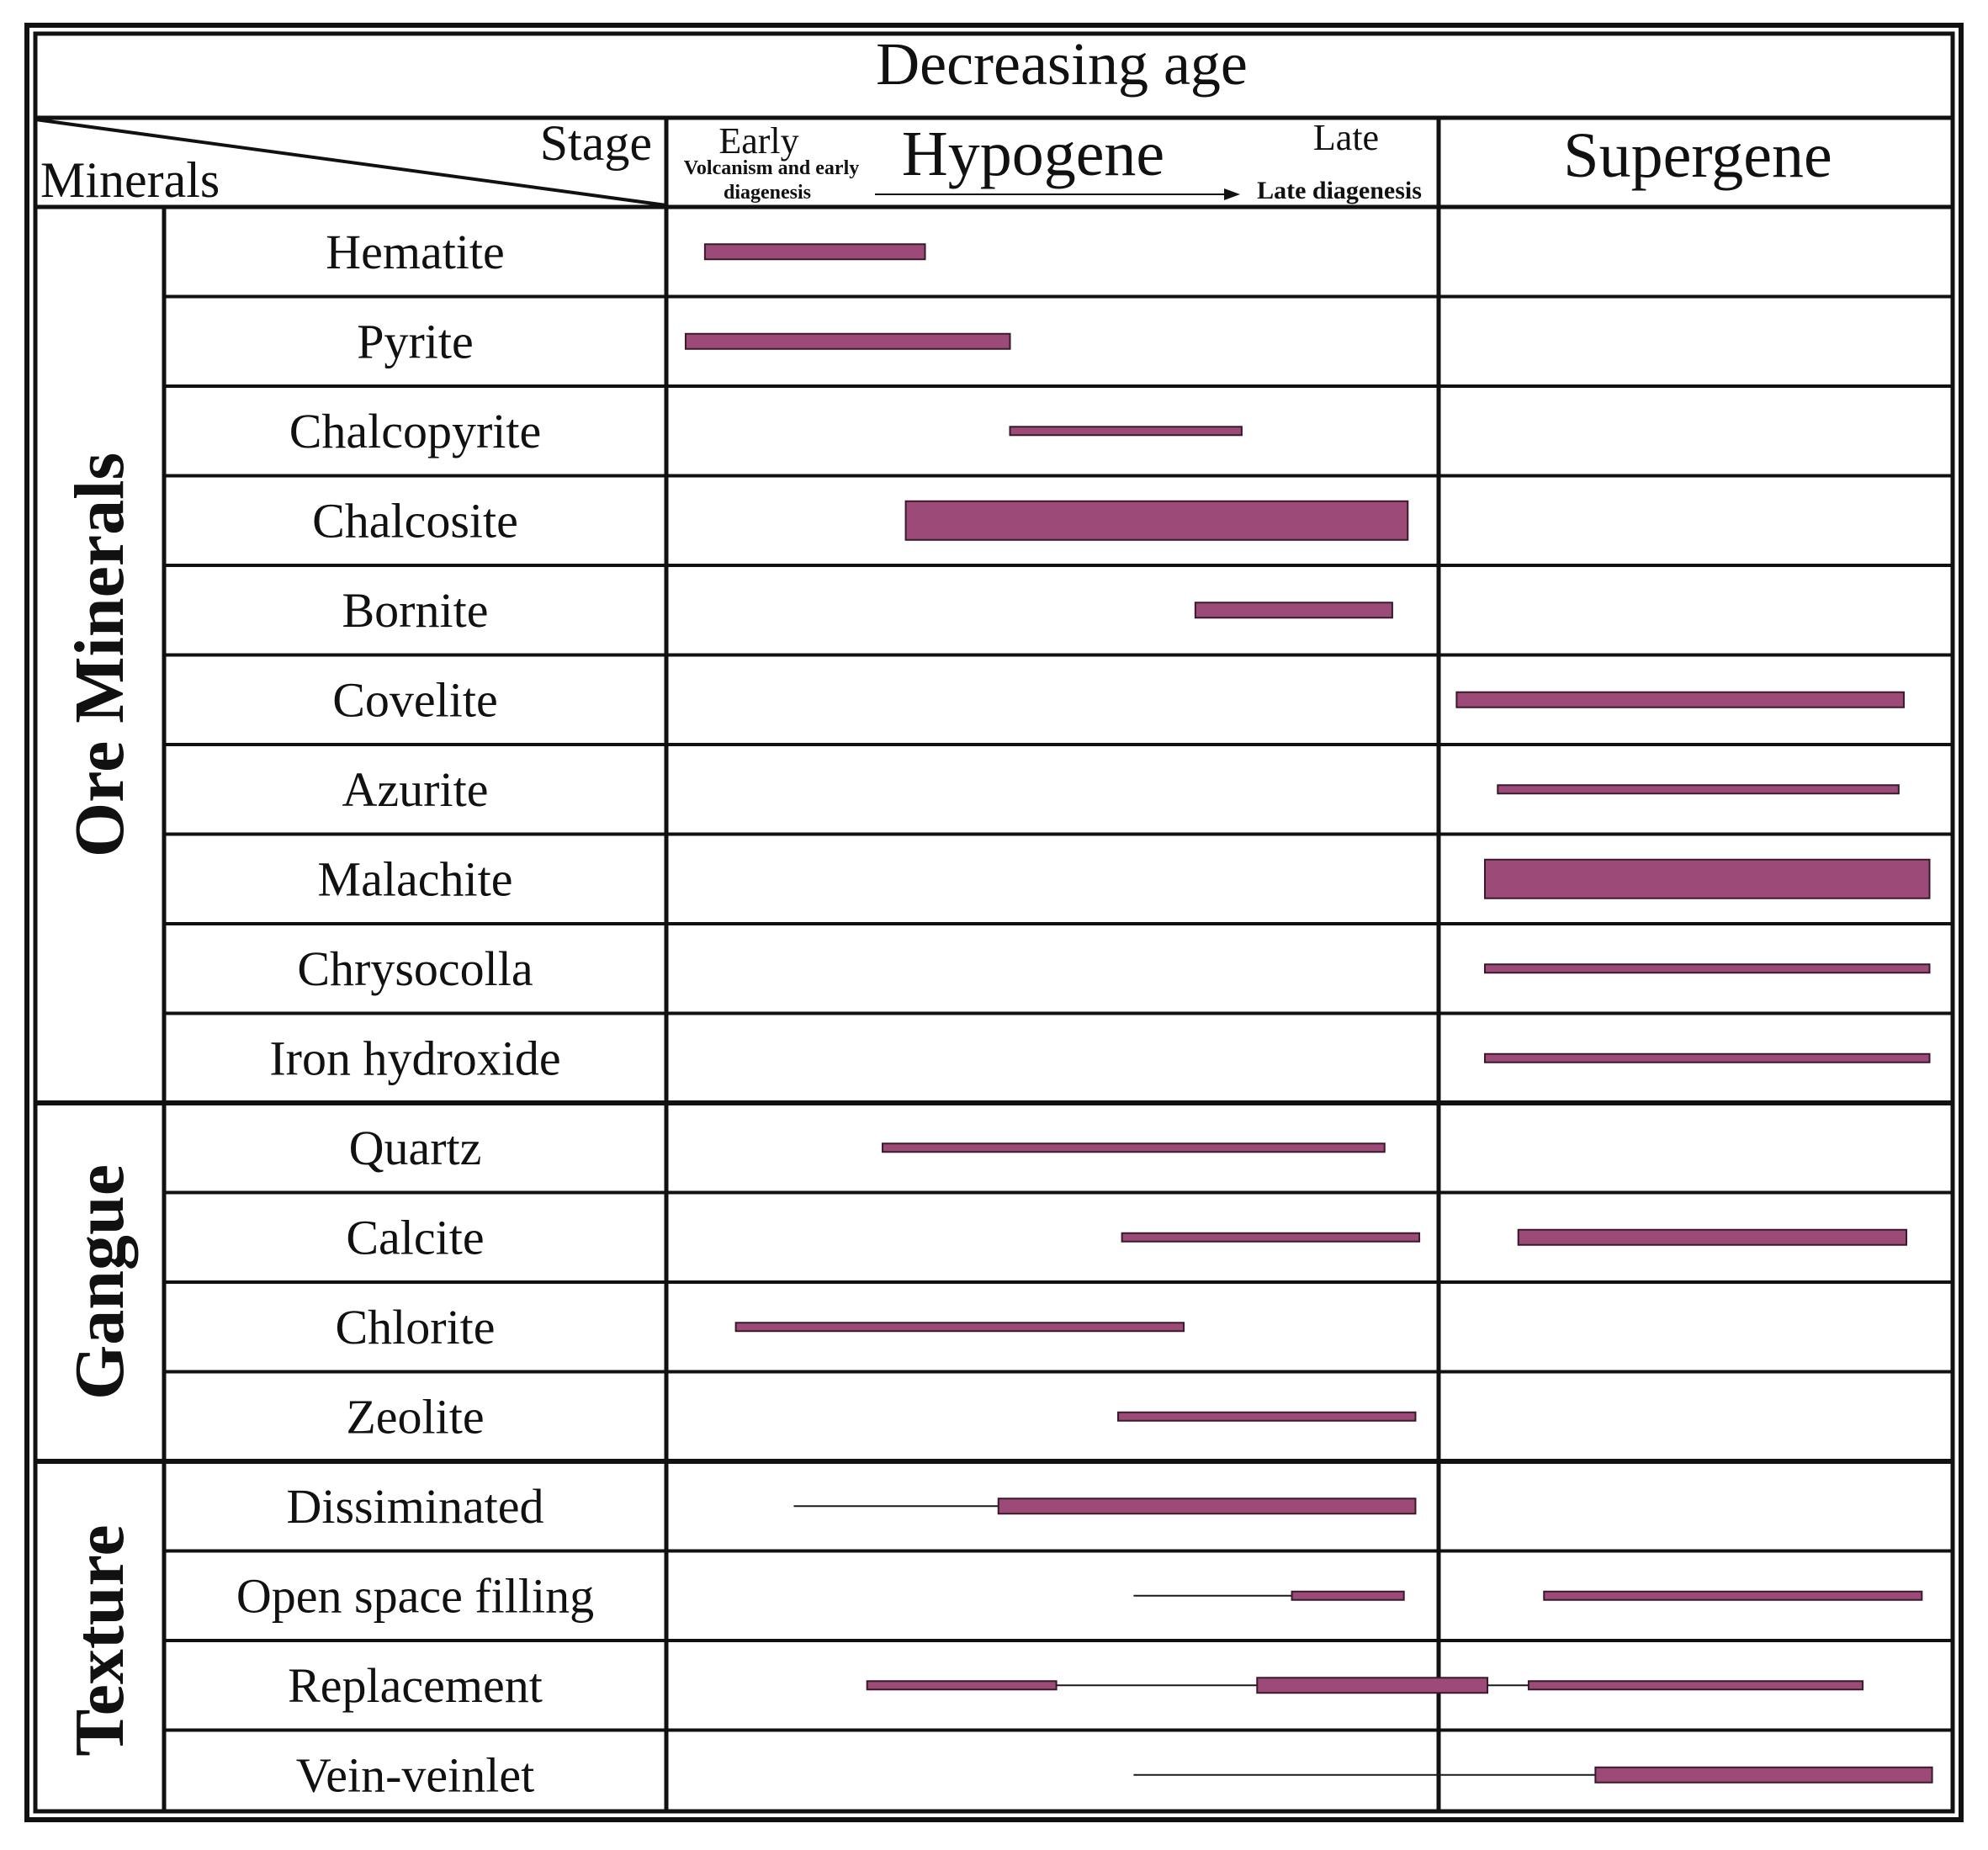 The width and height of the screenshot is (1988, 1850). What do you see at coordinates (415, 1237) in the screenshot?
I see `mineral-label: Calcite` at bounding box center [415, 1237].